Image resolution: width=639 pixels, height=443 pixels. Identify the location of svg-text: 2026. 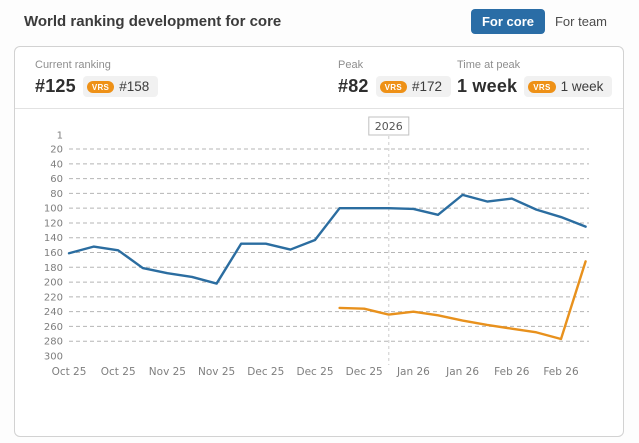
(389, 126).